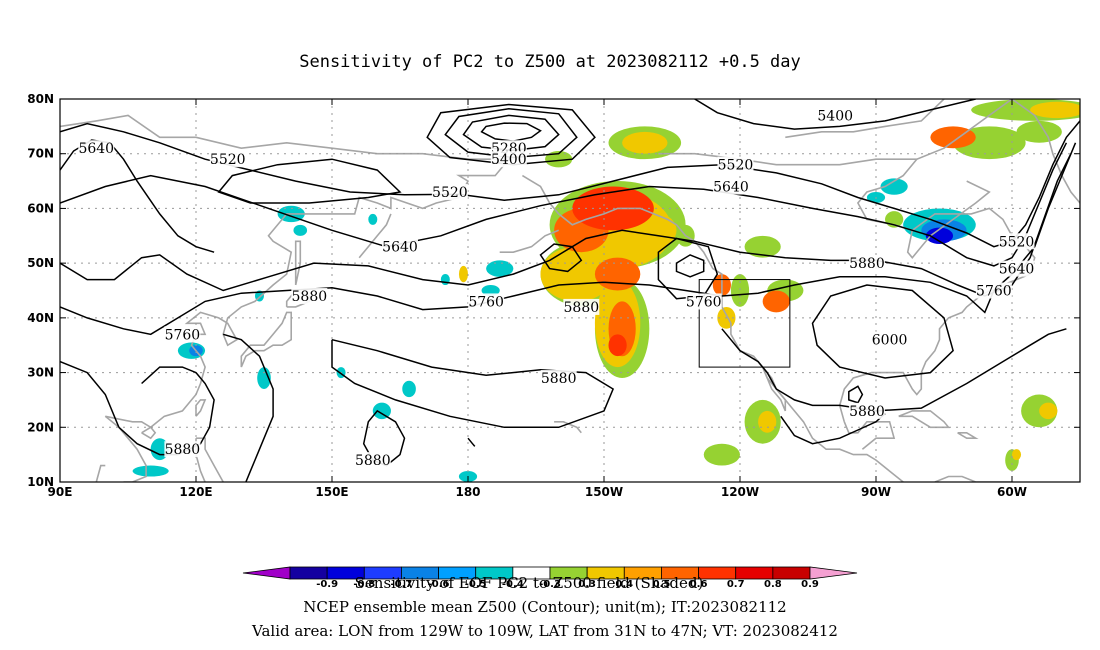  I want to click on colorbar-label: 0.3, so click(587, 584).